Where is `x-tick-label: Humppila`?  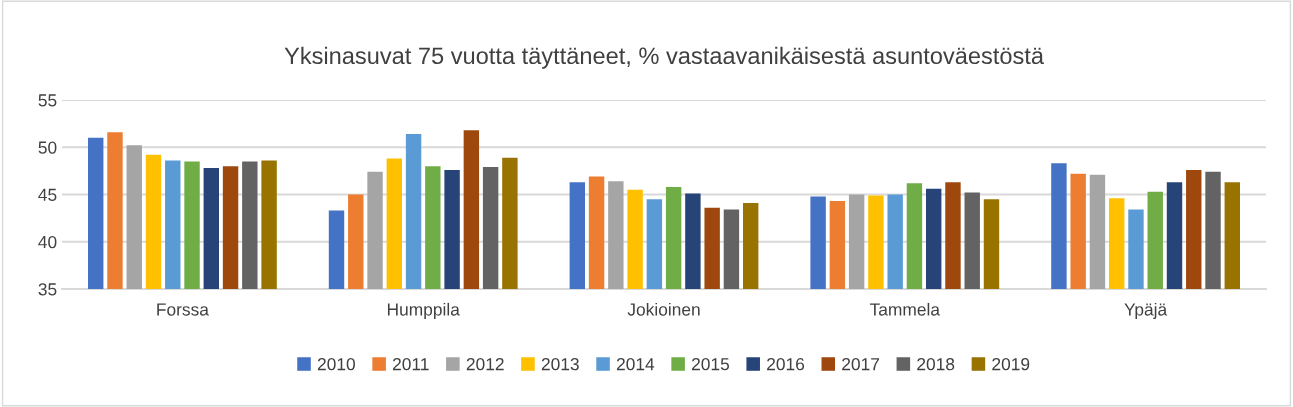
x-tick-label: Humppila is located at coordinates (423, 311).